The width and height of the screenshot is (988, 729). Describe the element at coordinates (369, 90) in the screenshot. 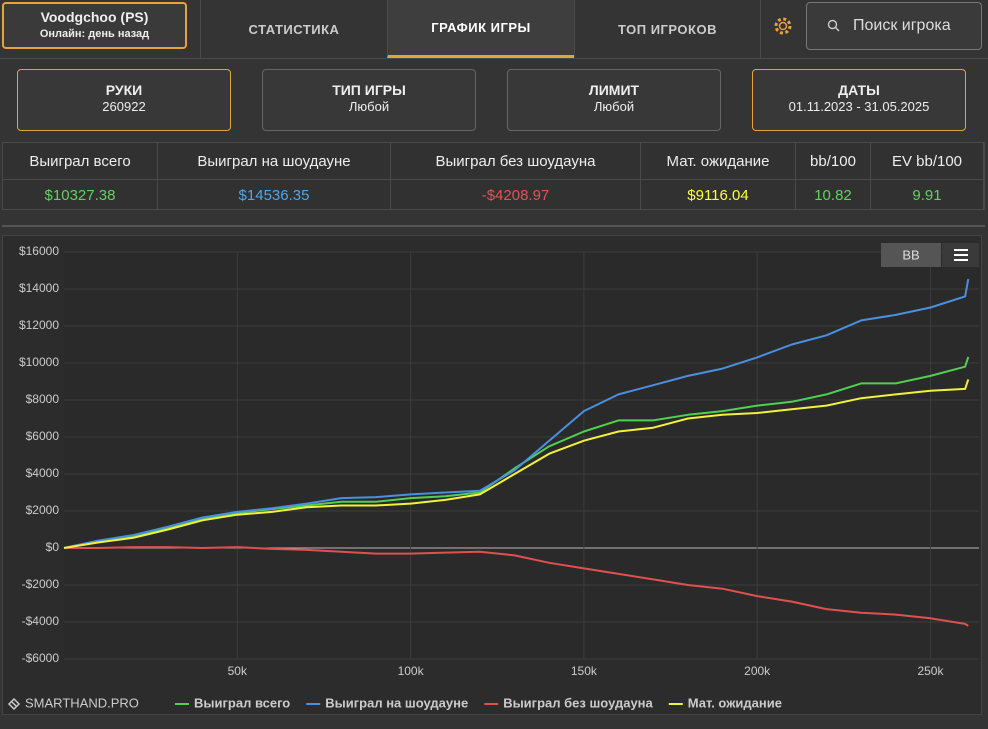

I see `filter-title: ТИП ИГРЫ` at that location.